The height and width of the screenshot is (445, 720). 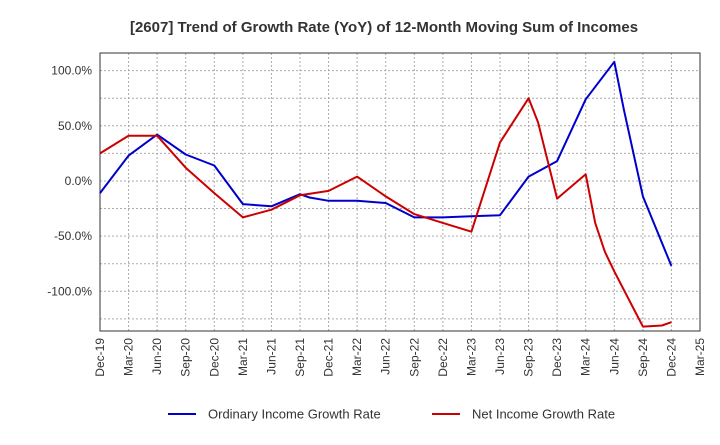 I want to click on x-tick-label: Jun-22, so click(x=386, y=356).